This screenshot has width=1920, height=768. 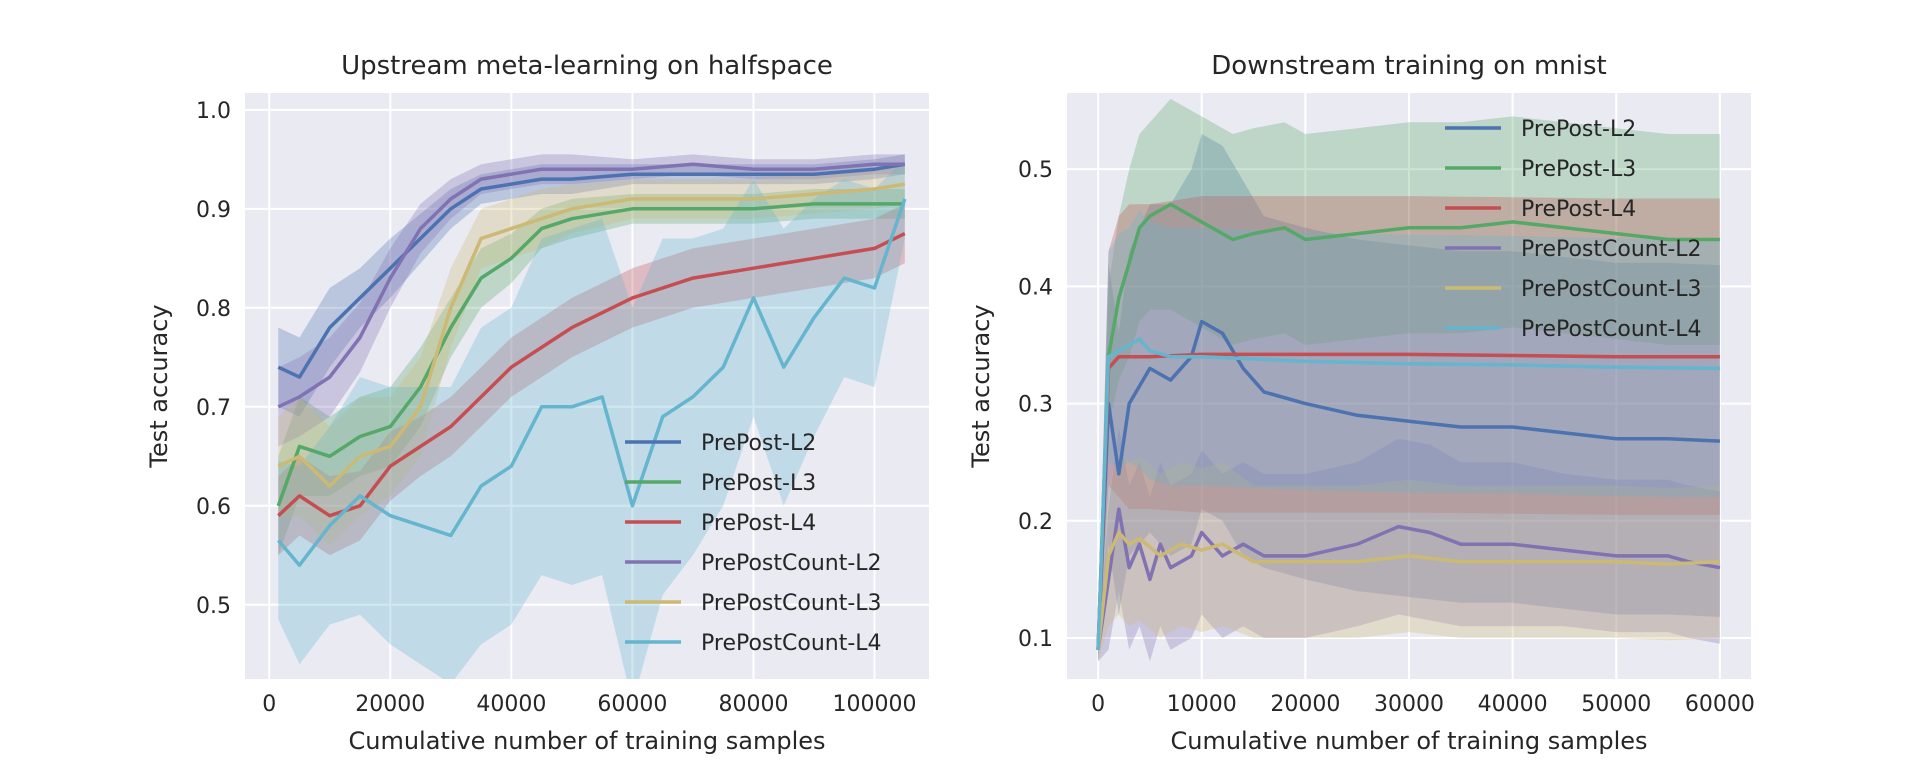 I want to click on chart-title: Upstream meta-learning on halfspace, so click(x=587, y=66).